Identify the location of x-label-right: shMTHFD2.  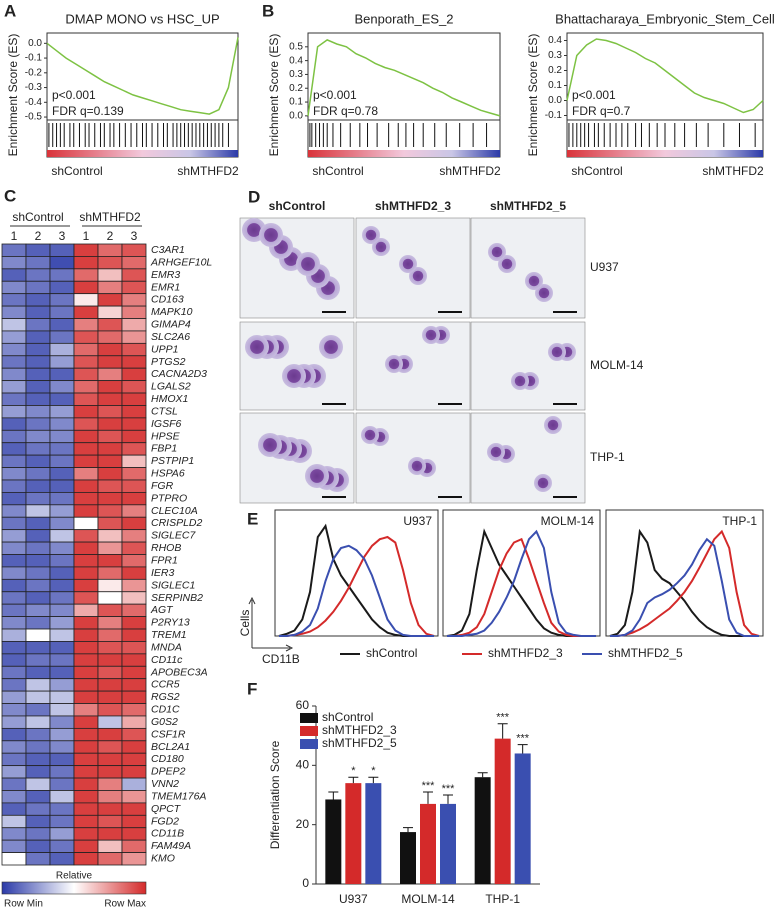
(470, 171).